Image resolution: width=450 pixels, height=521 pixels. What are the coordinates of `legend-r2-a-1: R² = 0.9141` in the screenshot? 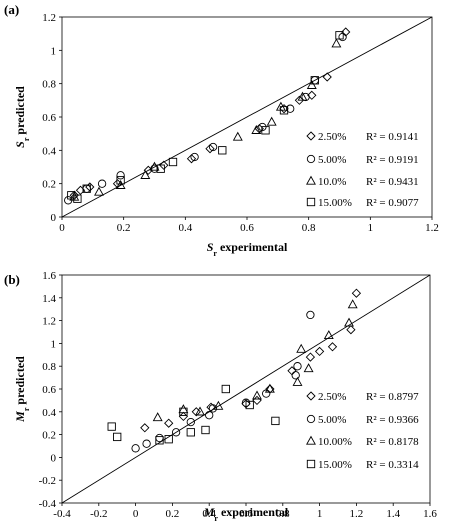 It's located at (392, 137).